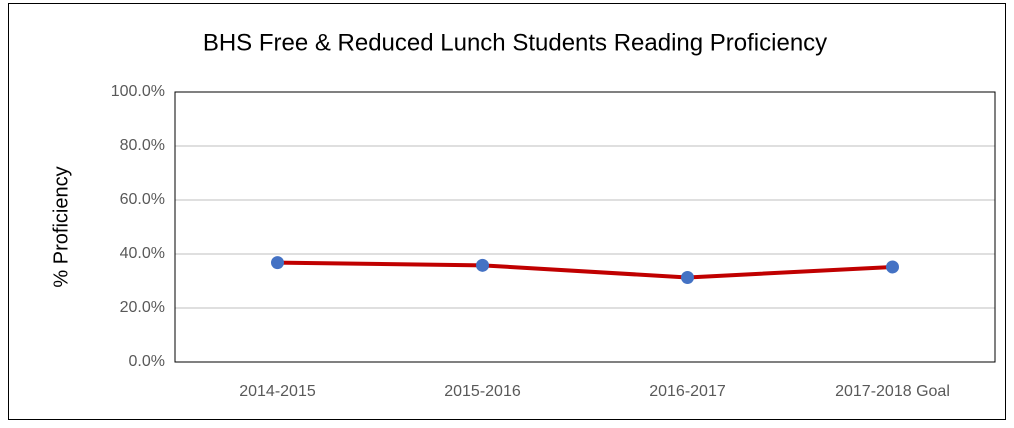  What do you see at coordinates (892, 391) in the screenshot?
I see `x-tick-label: 2017-2018 Goal` at bounding box center [892, 391].